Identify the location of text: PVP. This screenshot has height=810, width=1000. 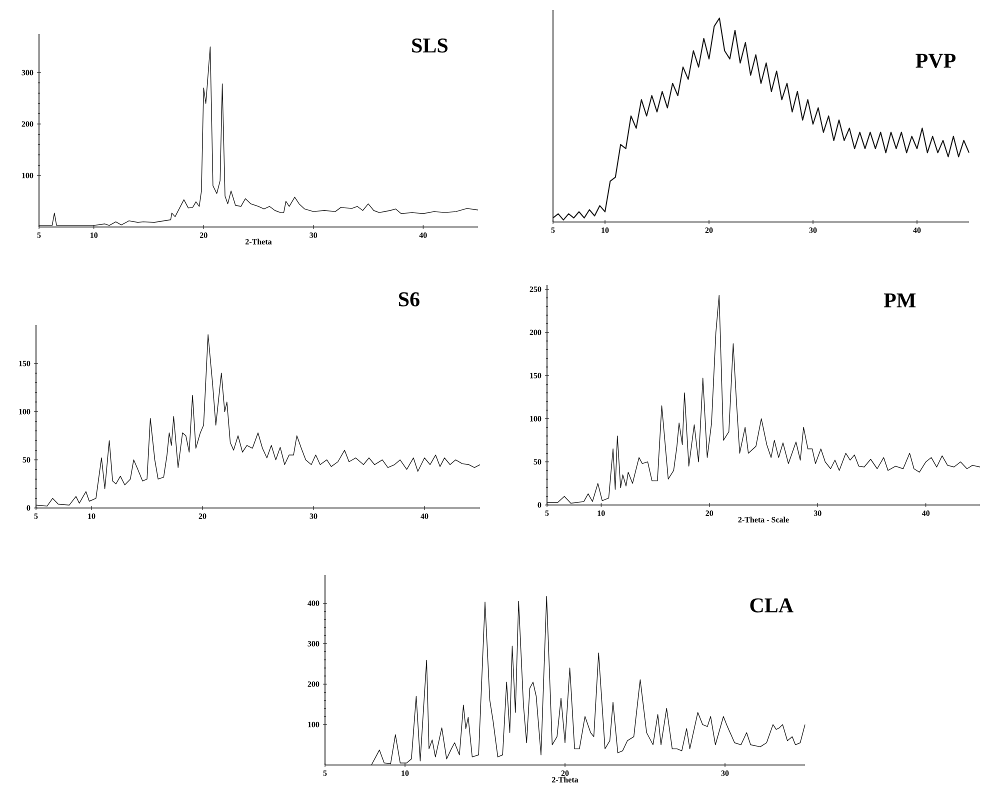
(936, 61).